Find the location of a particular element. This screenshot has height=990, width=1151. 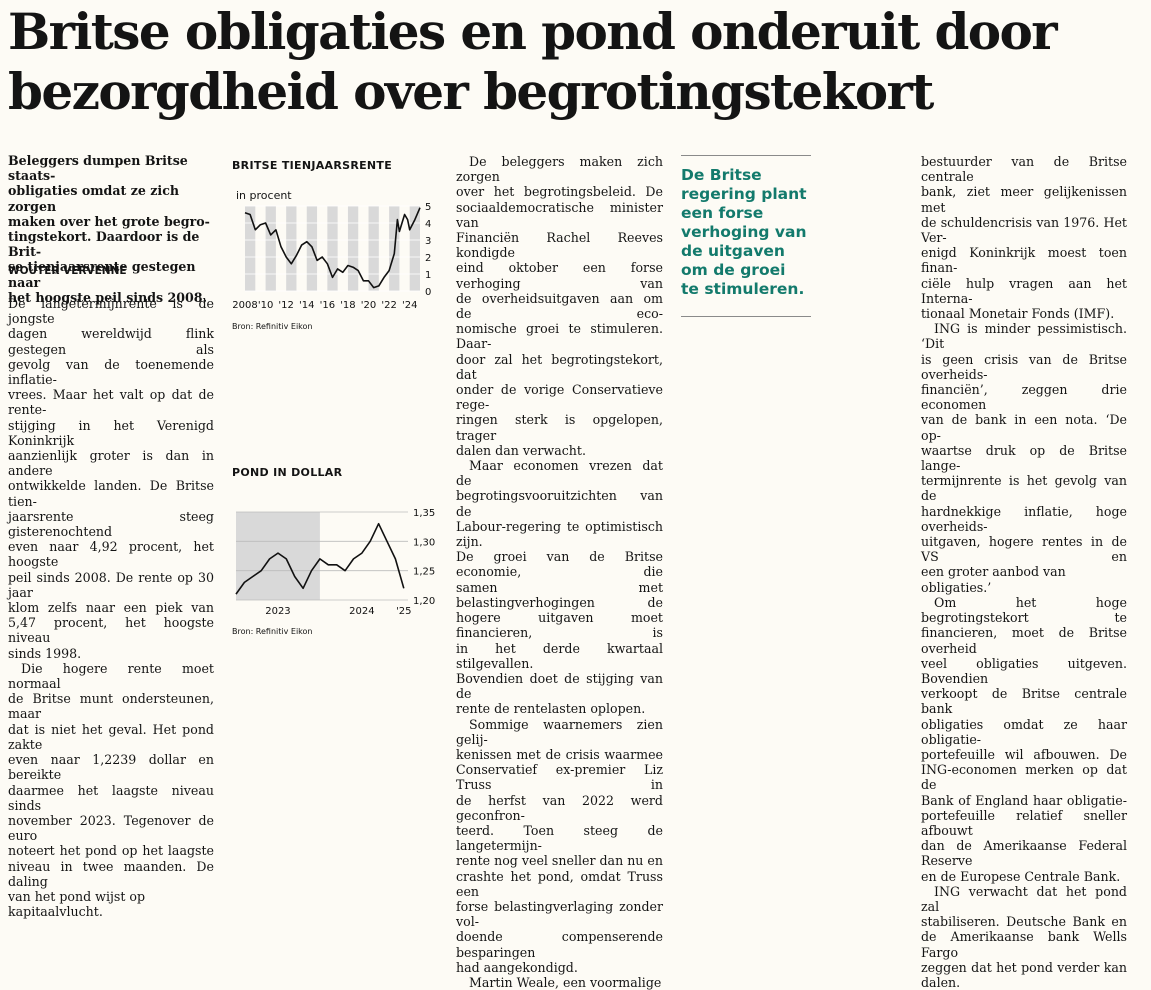

text-line: kenissen met de crisis waarmee is located at coordinates (559, 754).